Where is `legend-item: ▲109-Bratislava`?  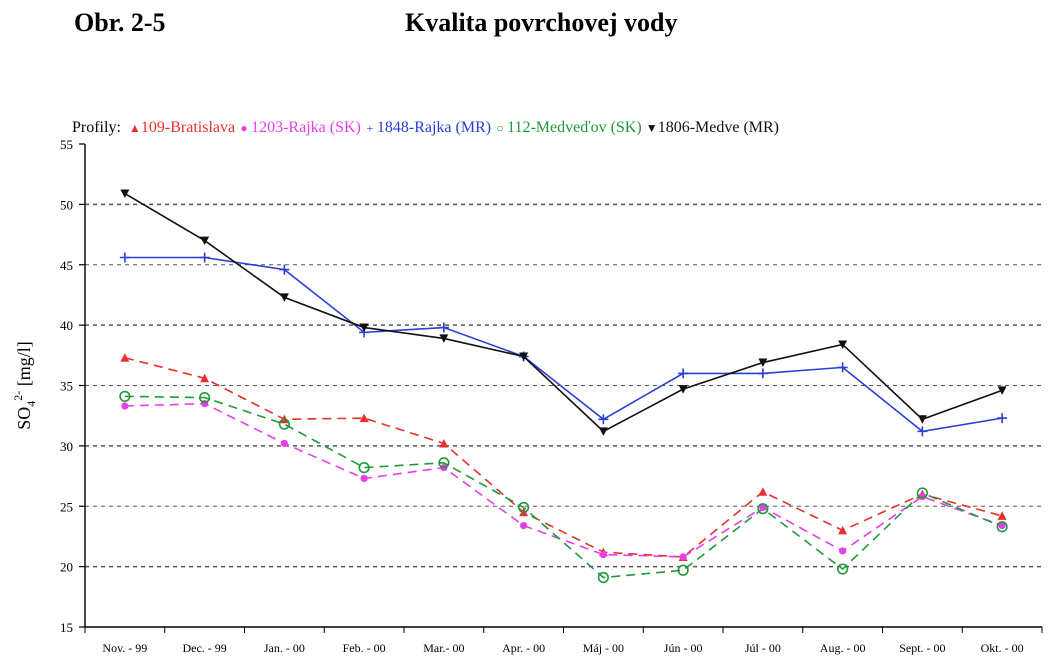 legend-item: ▲109-Bratislava is located at coordinates (182, 127).